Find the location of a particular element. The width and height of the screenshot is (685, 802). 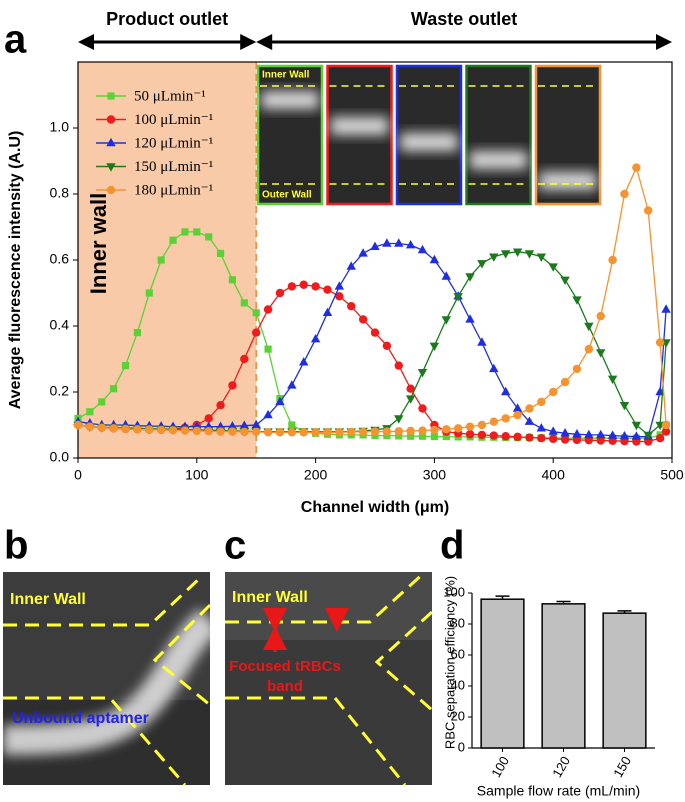

inset-label: Outer Wall is located at coordinates (287, 195).